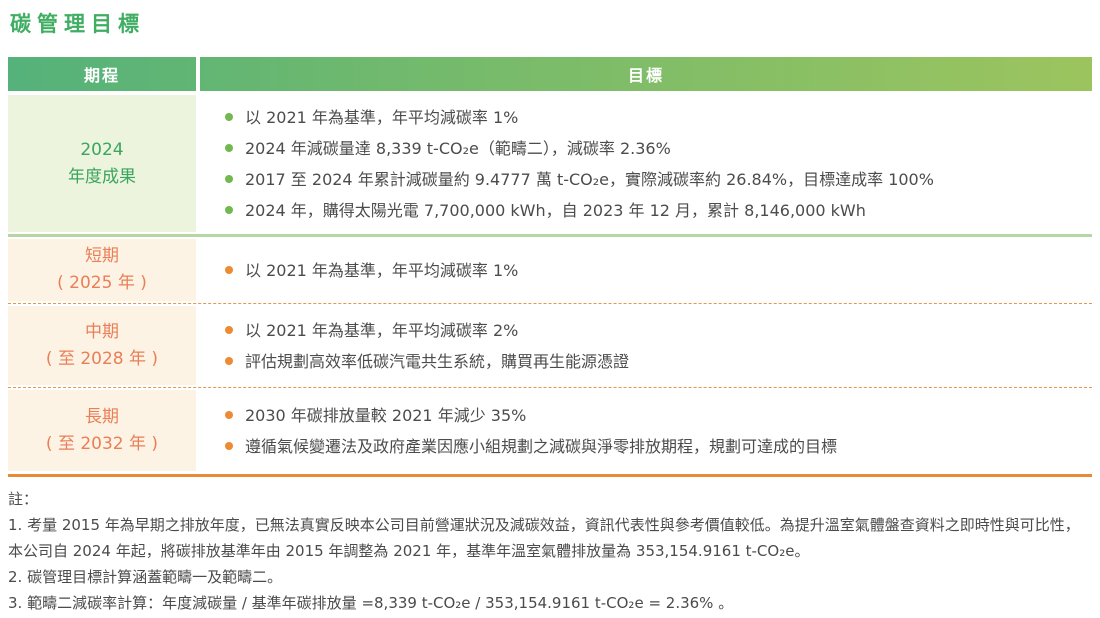 This screenshot has height=618, width=1100. What do you see at coordinates (645, 75) in the screenshot?
I see `column-header-goal: 目標` at bounding box center [645, 75].